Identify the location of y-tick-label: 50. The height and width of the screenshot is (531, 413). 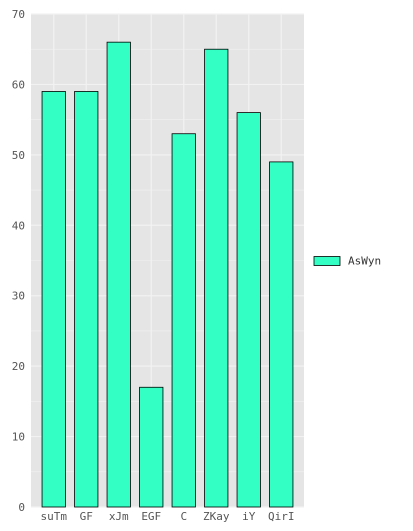
(18, 155).